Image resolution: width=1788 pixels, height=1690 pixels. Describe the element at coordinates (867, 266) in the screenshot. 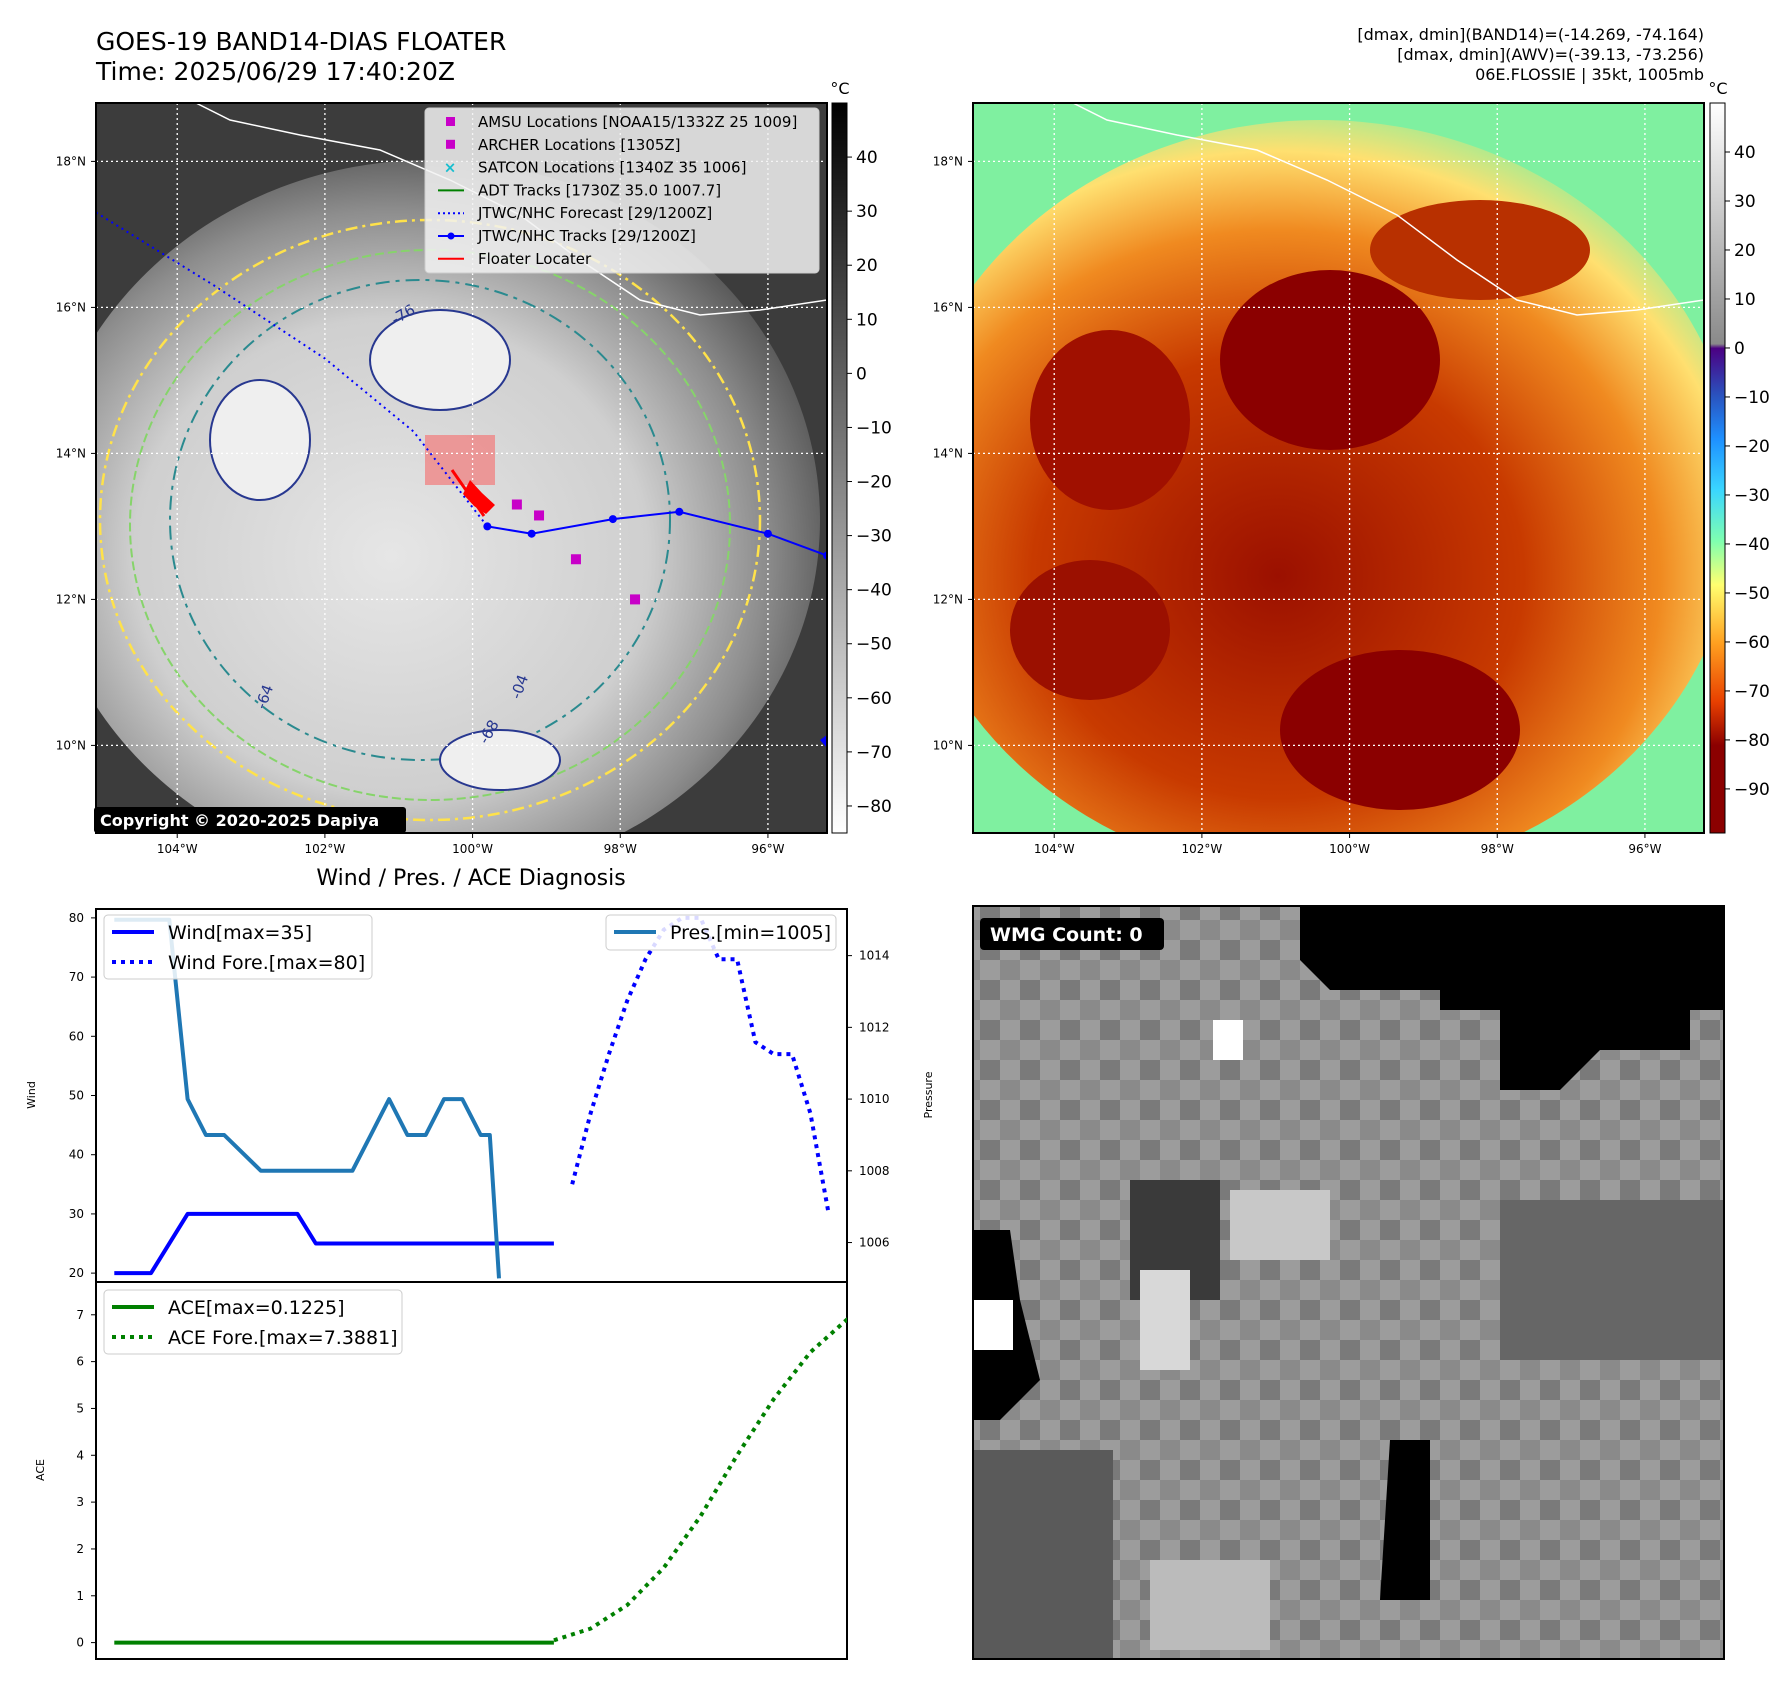

I see `colorbar-tick-label: 20` at that location.